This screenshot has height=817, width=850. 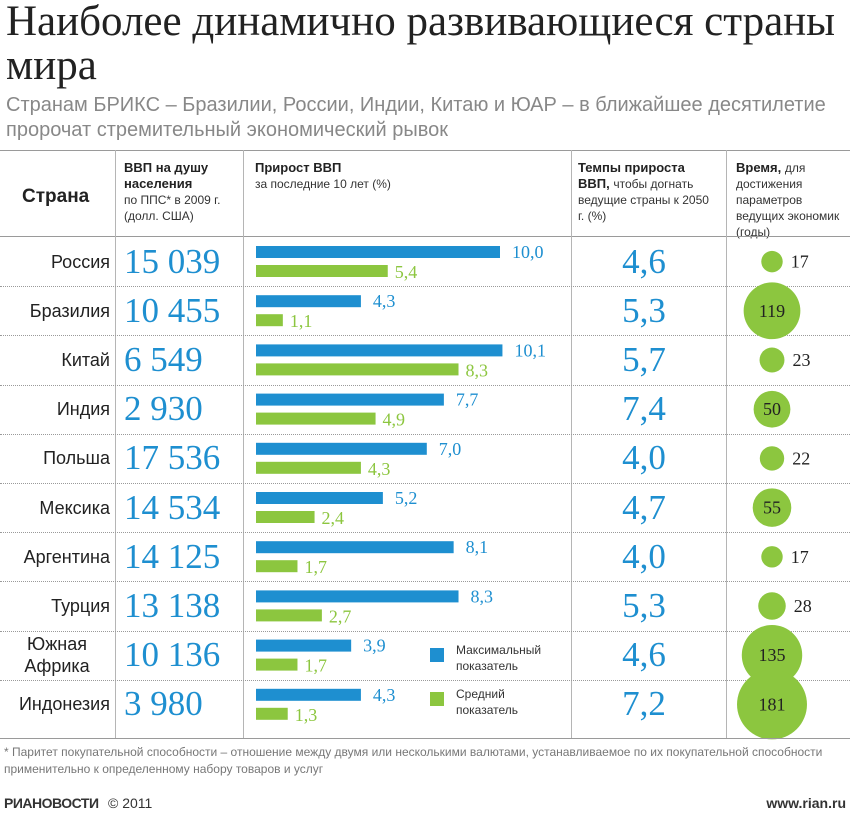 What do you see at coordinates (800, 557) in the screenshot?
I see `years-label: 17` at bounding box center [800, 557].